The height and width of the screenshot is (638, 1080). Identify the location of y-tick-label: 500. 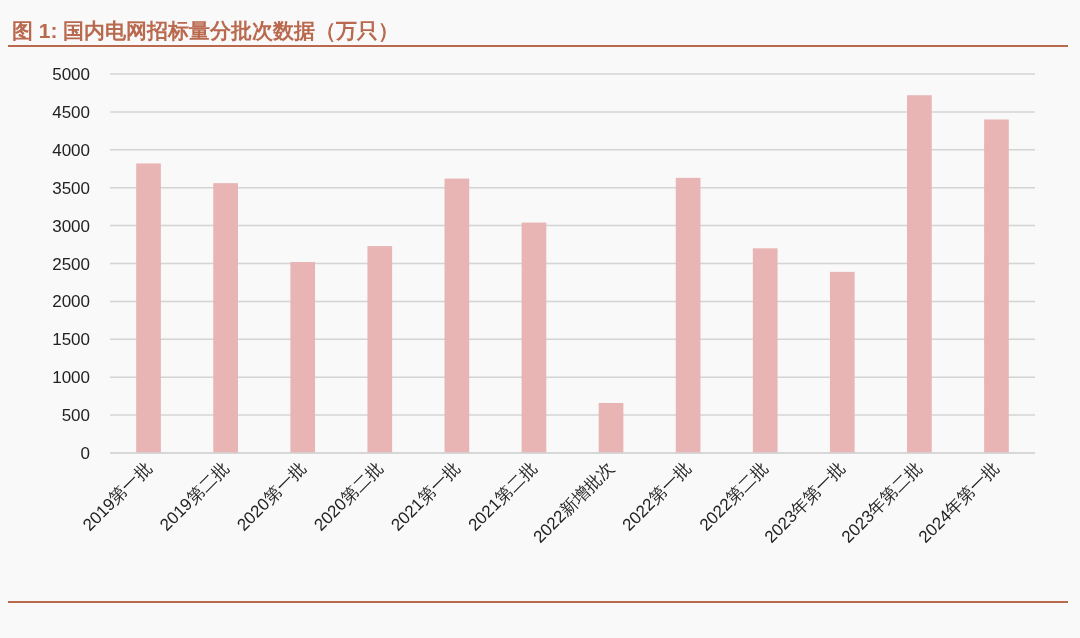
(75, 416).